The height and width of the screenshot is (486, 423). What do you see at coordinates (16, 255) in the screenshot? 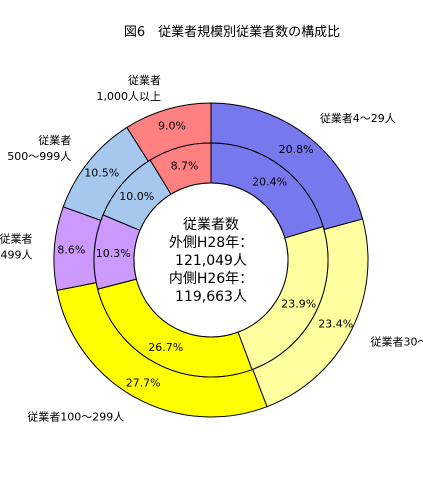
I see `category-label-3-1: 300～499人` at bounding box center [16, 255].